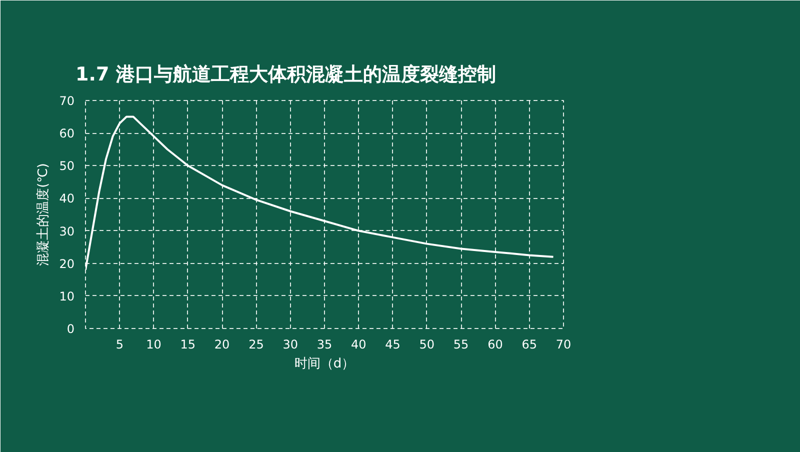  Describe the element at coordinates (188, 345) in the screenshot. I see `x-tick-label: 15` at that location.